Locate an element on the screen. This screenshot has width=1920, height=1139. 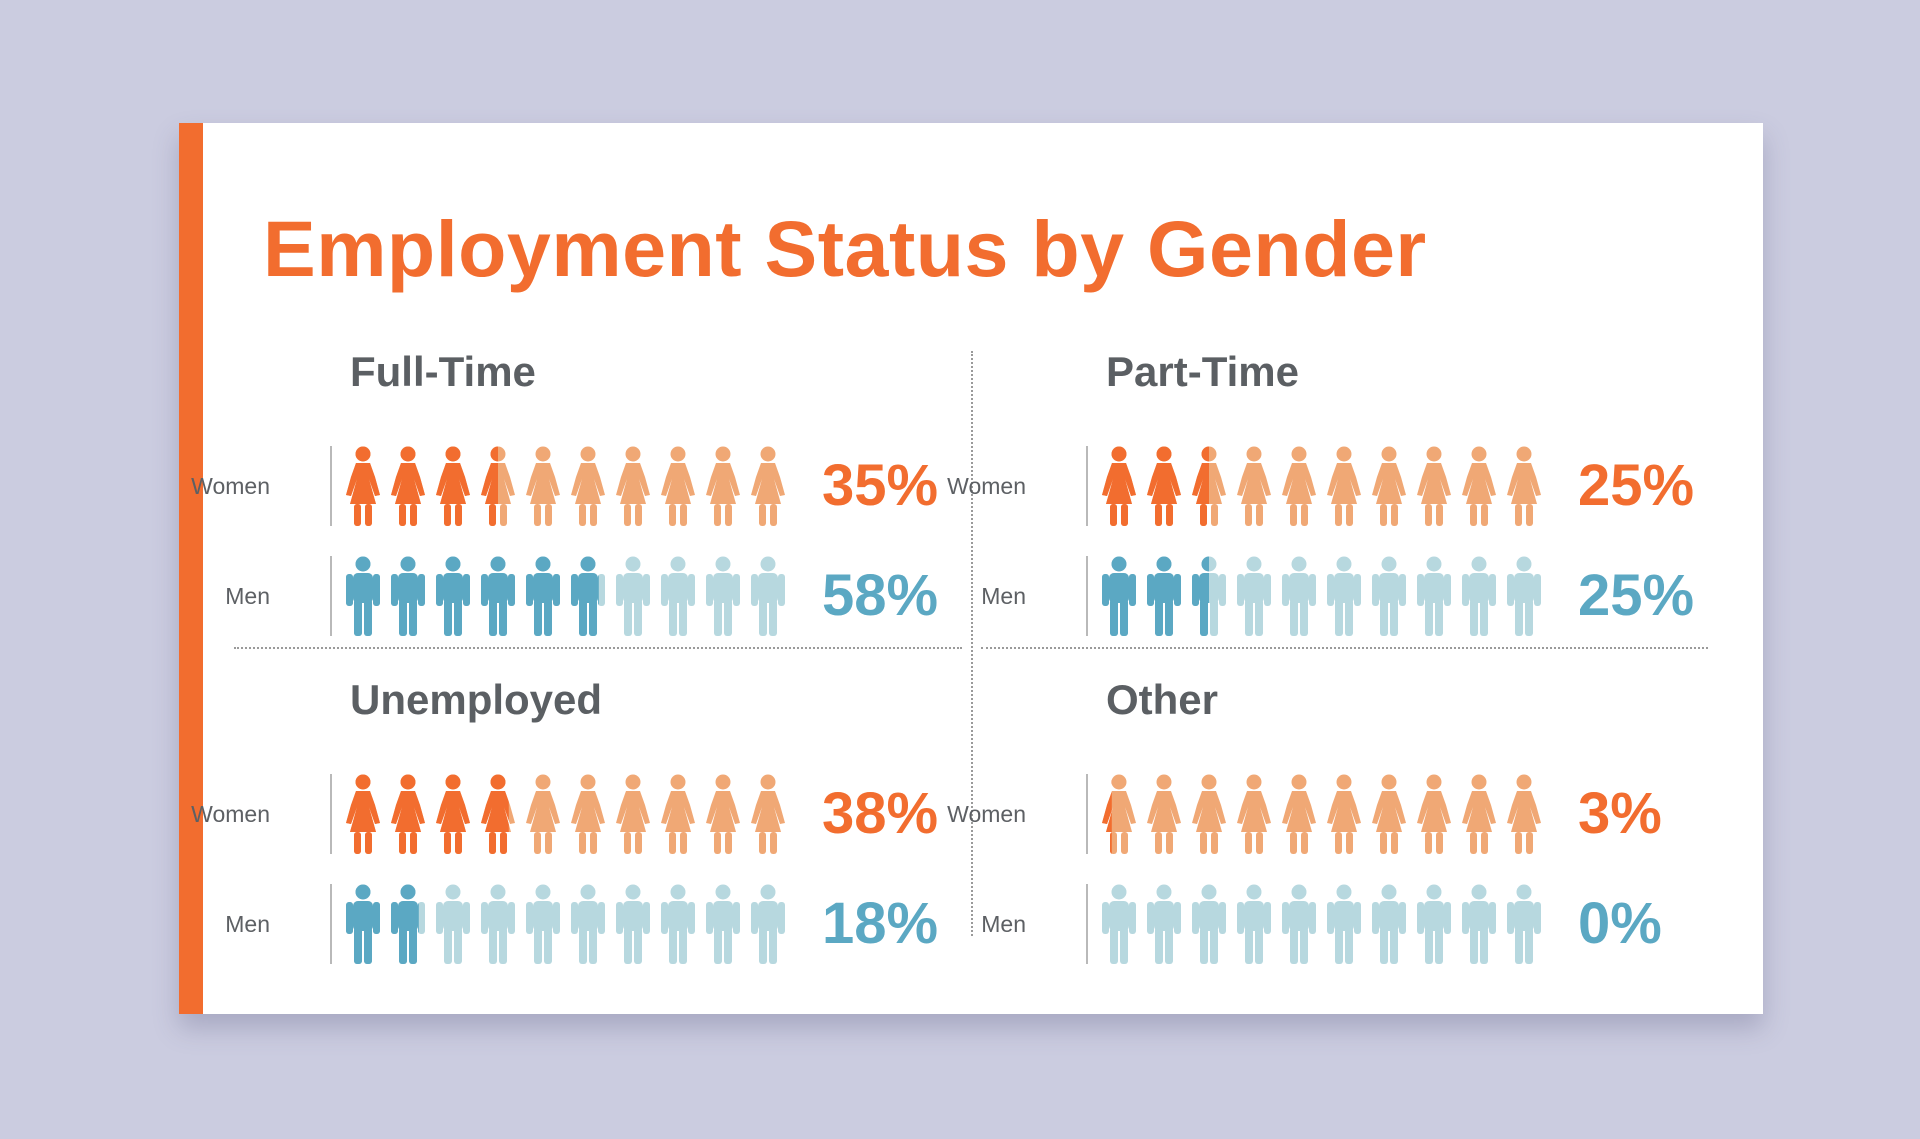
row-women: Women 38% is located at coordinates (559, 814).